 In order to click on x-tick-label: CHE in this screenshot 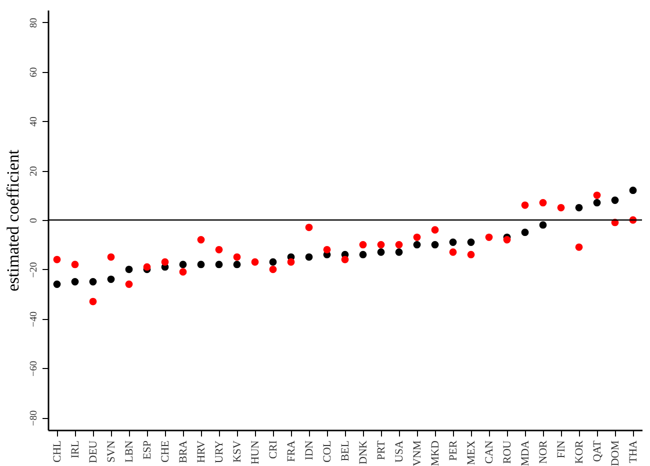, I will do `click(166, 451)`.